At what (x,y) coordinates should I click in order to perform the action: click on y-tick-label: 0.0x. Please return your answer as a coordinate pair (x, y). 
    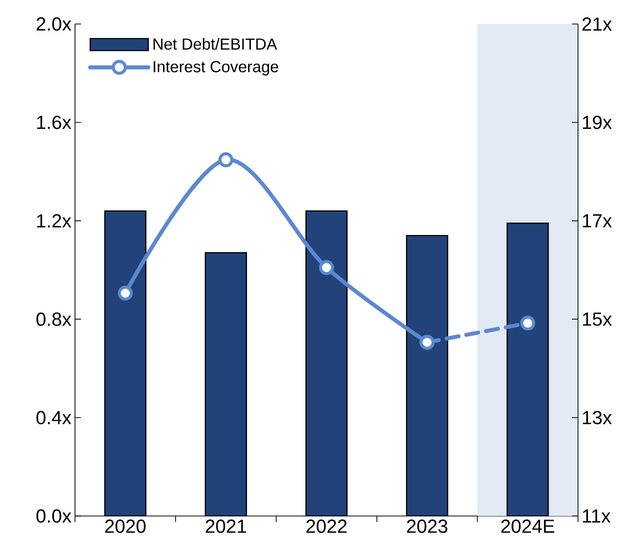
    Looking at the image, I should click on (54, 516).